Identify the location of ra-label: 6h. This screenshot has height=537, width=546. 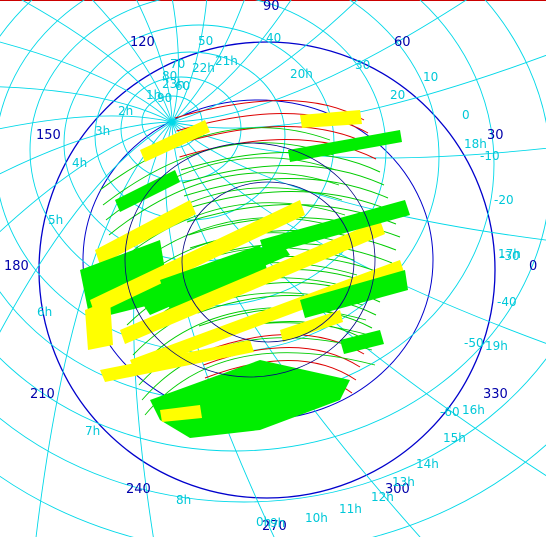
(44, 312).